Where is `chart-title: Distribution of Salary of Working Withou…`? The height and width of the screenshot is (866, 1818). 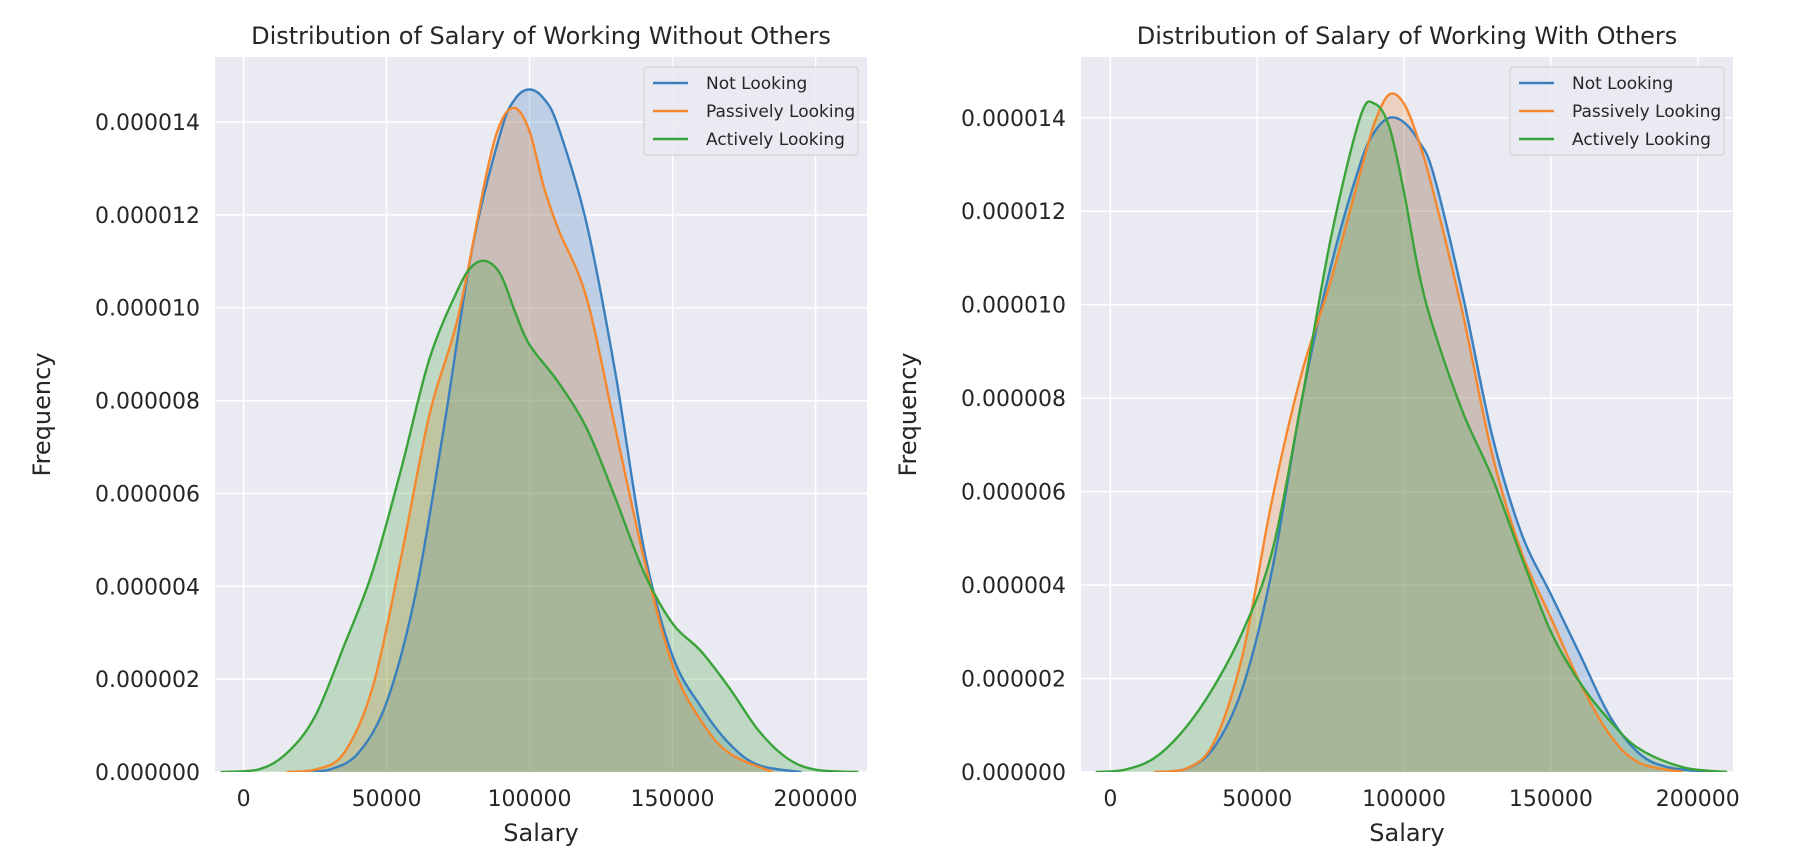 chart-title: Distribution of Salary of Working Withou… is located at coordinates (541, 36).